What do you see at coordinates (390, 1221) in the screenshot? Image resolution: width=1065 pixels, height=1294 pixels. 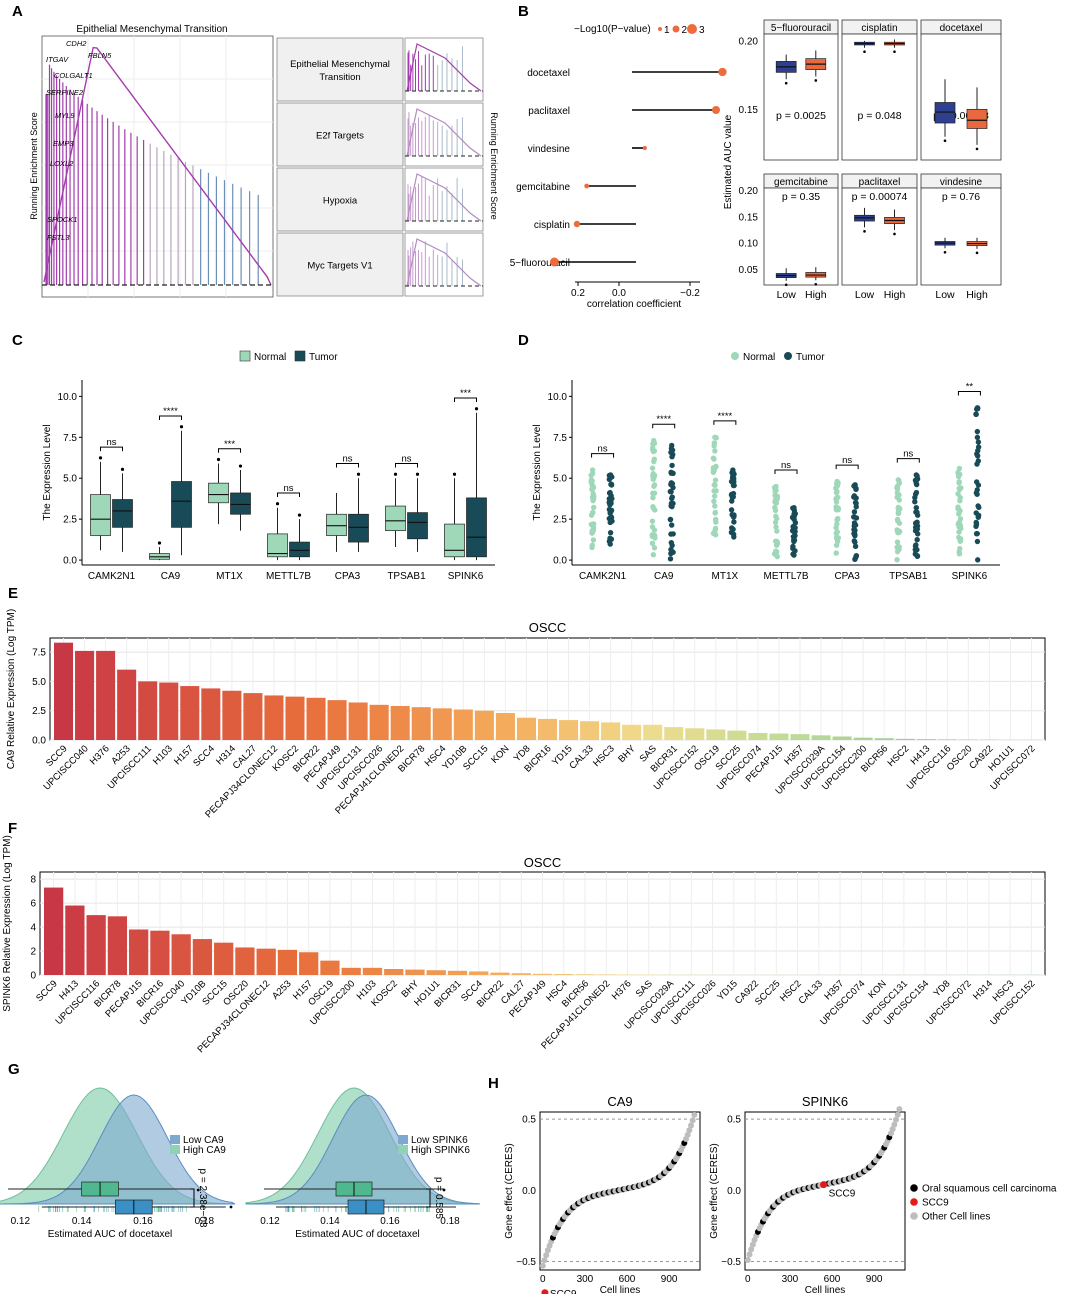 I see `density-xtick-label: 0.16` at bounding box center [390, 1221].